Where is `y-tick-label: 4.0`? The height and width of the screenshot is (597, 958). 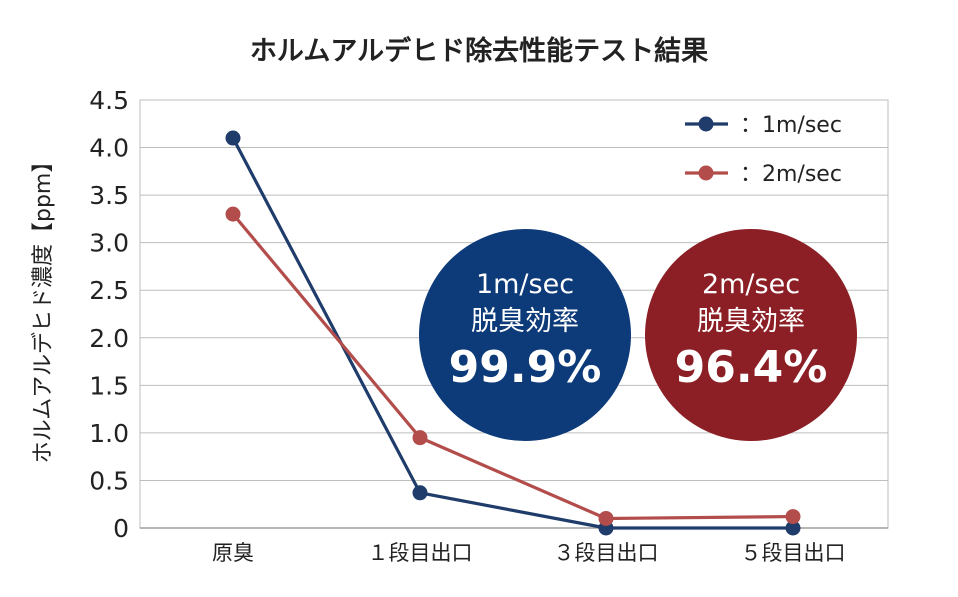
y-tick-label: 4.0 is located at coordinates (109, 148).